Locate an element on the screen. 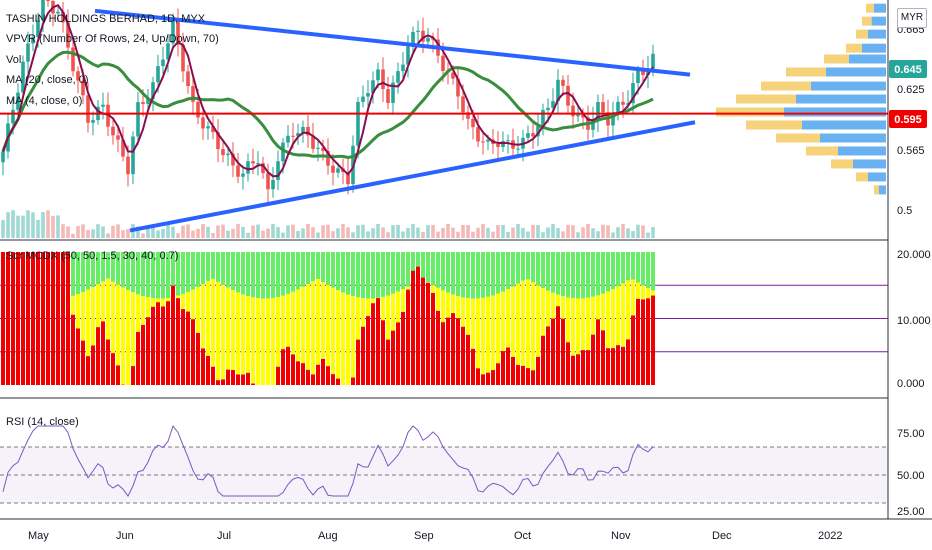 This screenshot has width=932, height=550. legend-ma4: MA (4, close, 0) is located at coordinates (44, 101).